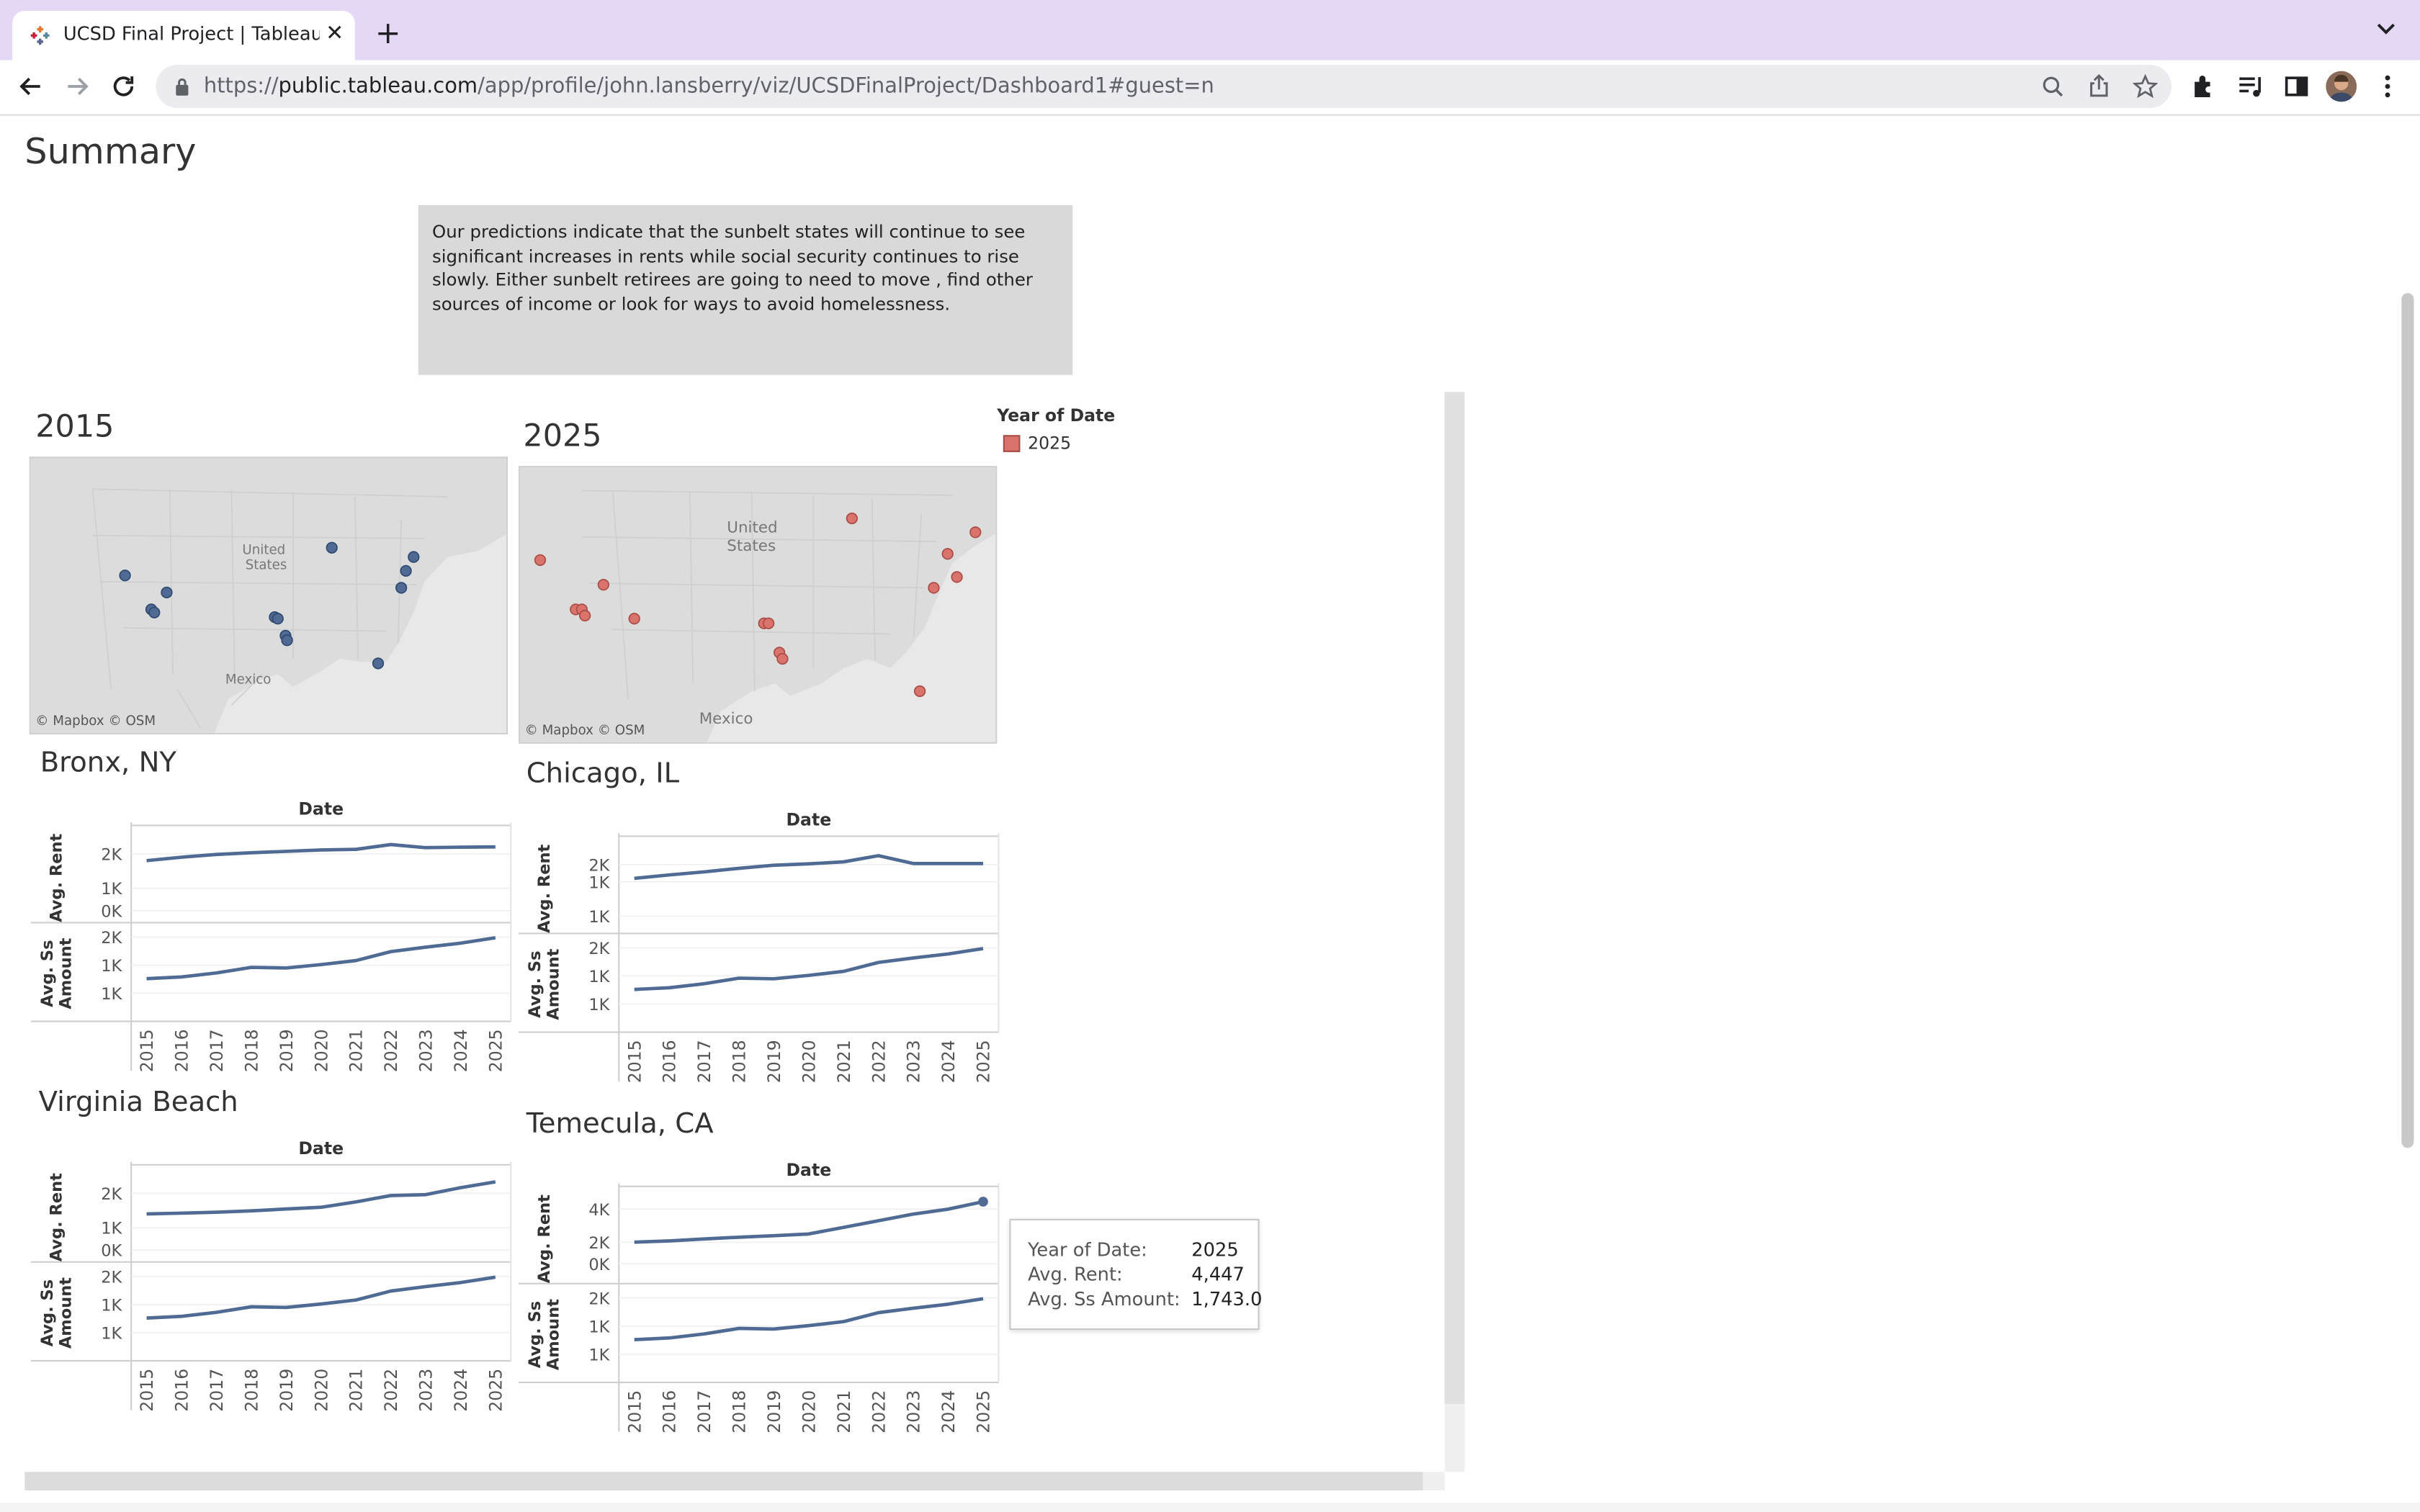 This screenshot has width=2420, height=1512. I want to click on map-2025: United States Mexico © Mapbox © OSM, so click(759, 605).